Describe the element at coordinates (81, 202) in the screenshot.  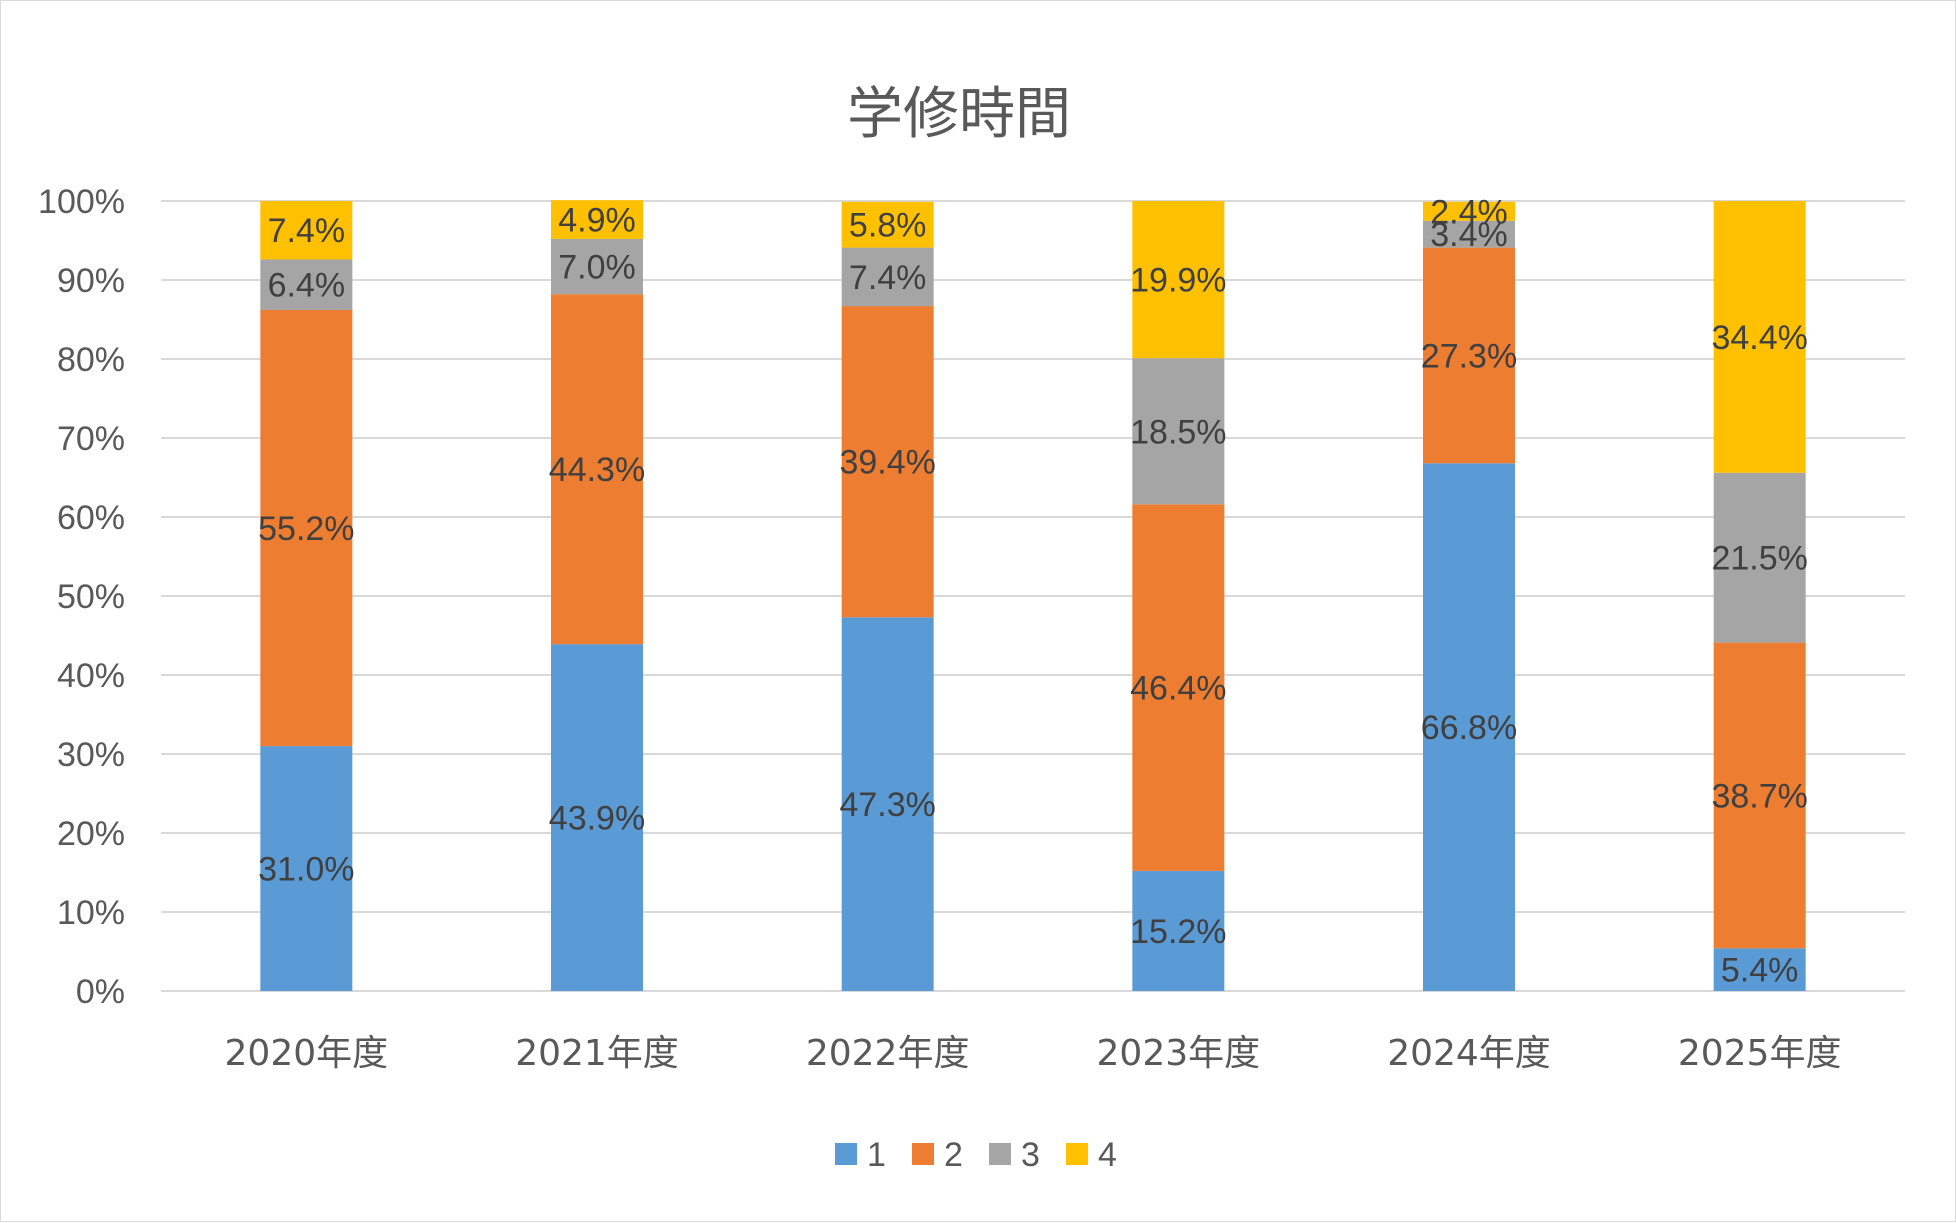
I see `y-tick-label: 100%` at that location.